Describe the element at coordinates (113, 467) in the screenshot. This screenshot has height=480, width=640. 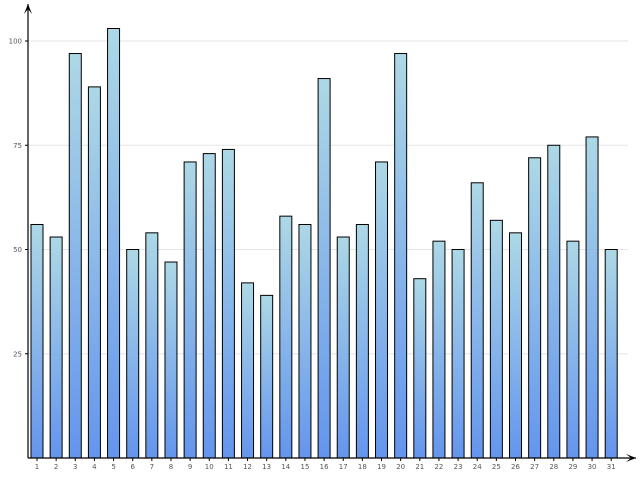
I see `x-tick-label: 5` at that location.